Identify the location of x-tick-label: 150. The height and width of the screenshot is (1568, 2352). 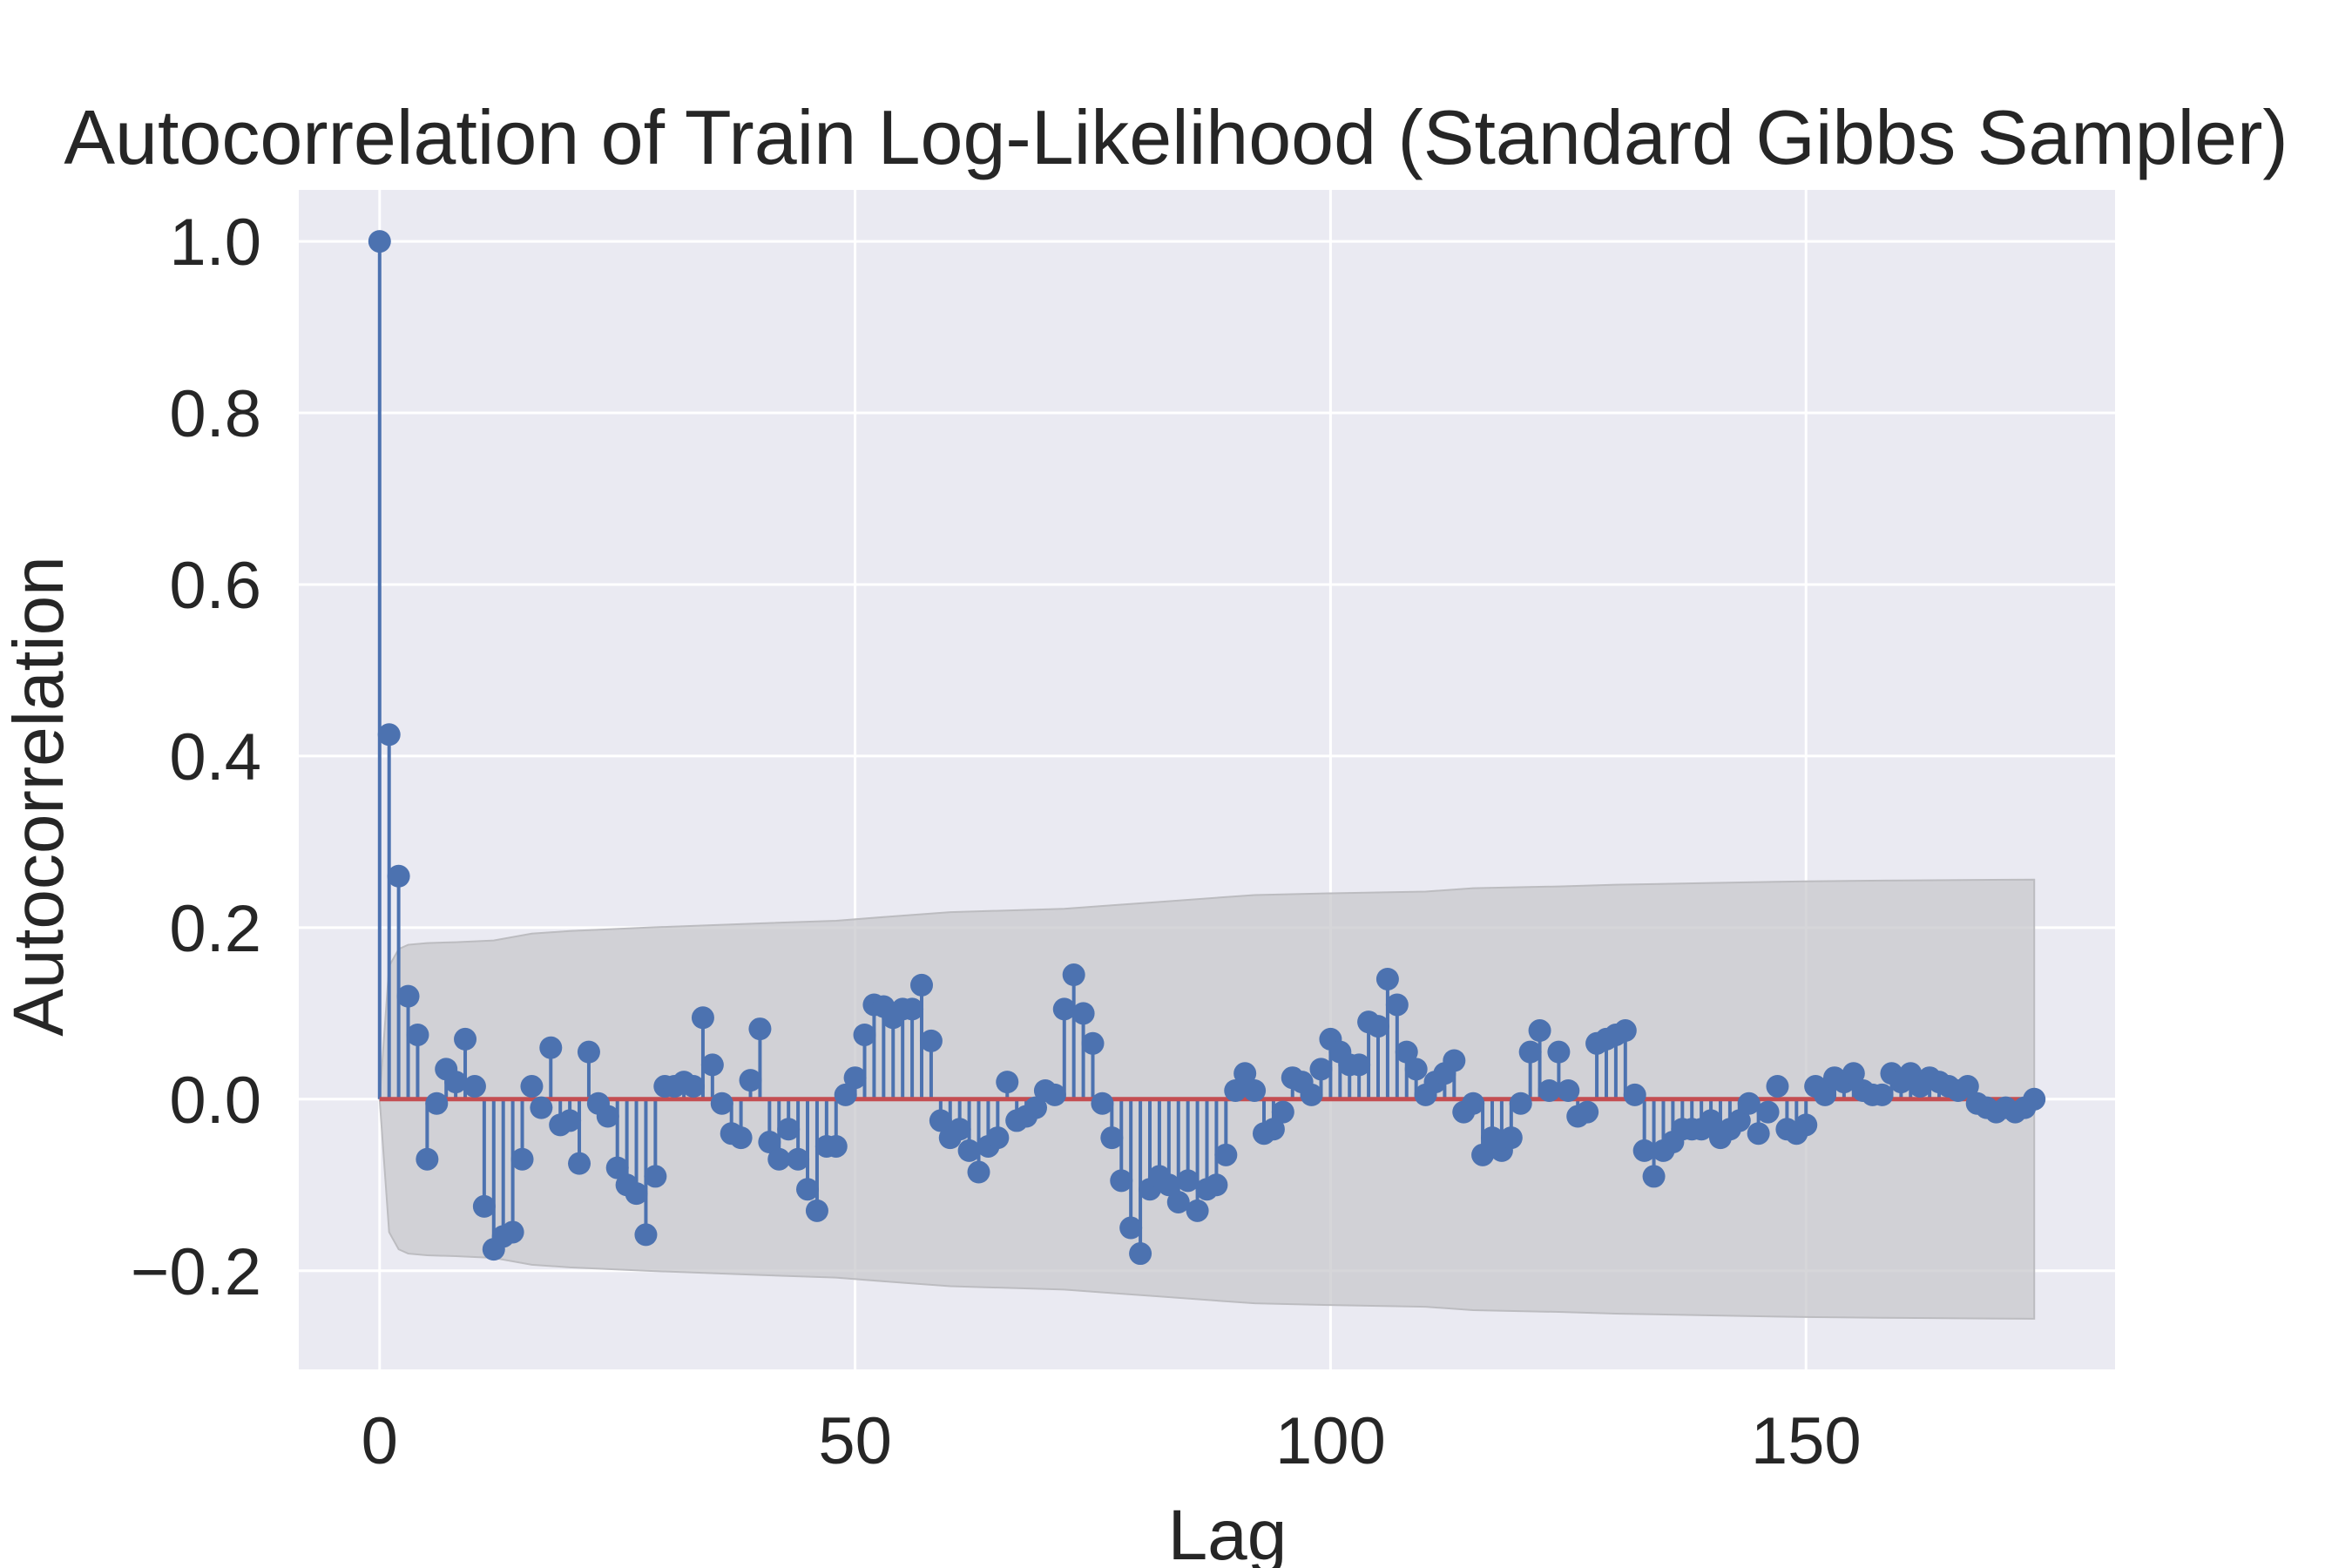
(1807, 1441).